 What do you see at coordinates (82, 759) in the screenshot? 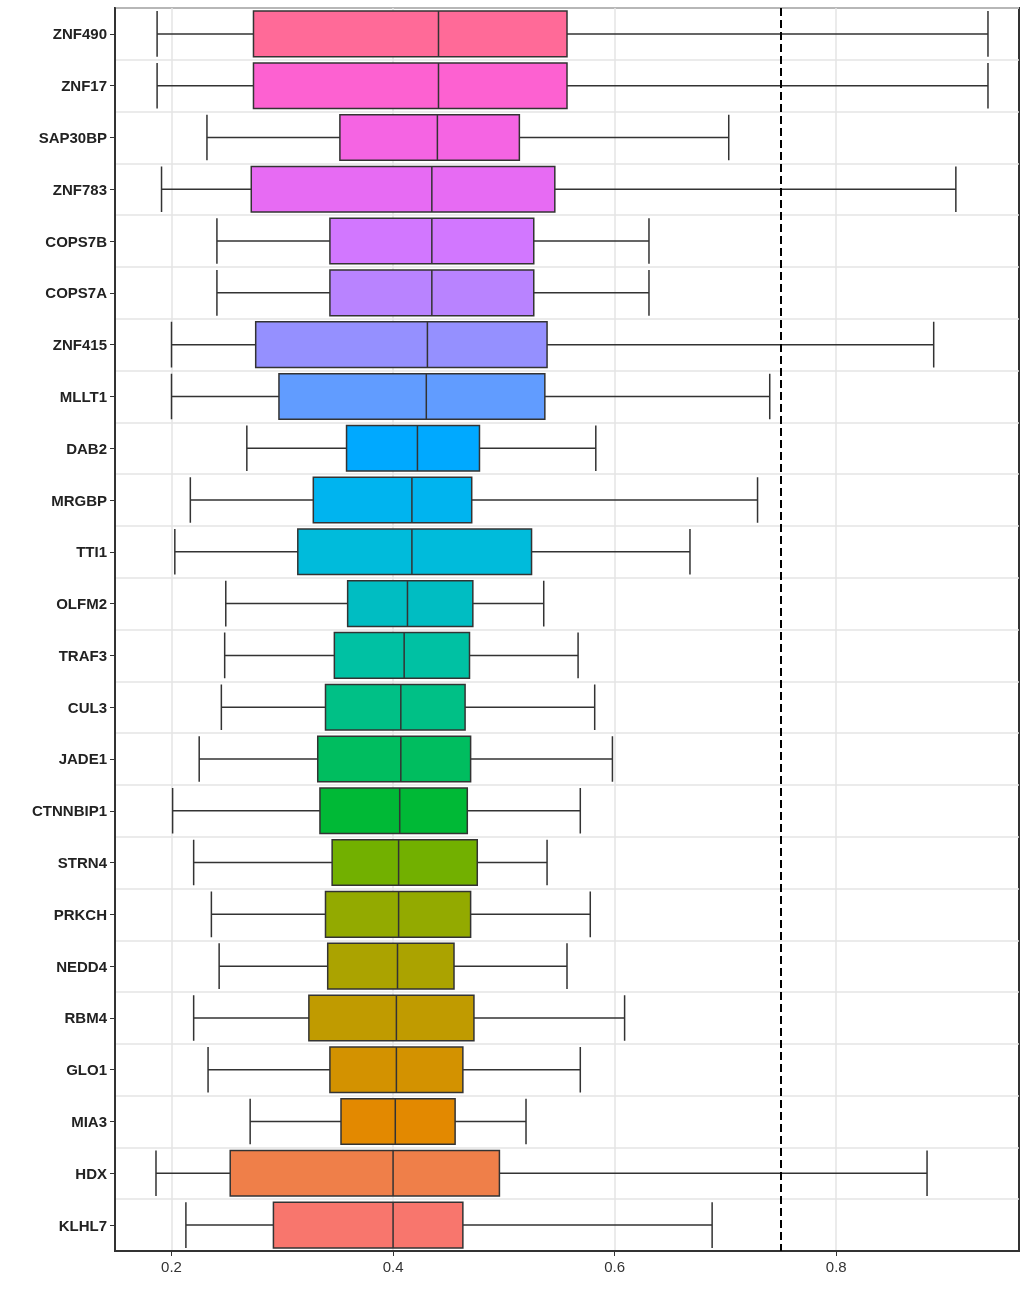
I see `y-tick-label: JADE1` at bounding box center [82, 759].